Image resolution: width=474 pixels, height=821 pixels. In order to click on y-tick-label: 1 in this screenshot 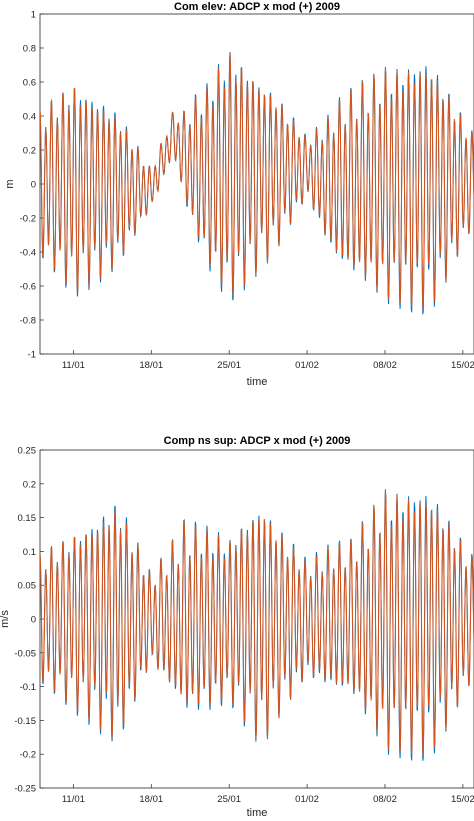, I will do `click(33, 15)`.